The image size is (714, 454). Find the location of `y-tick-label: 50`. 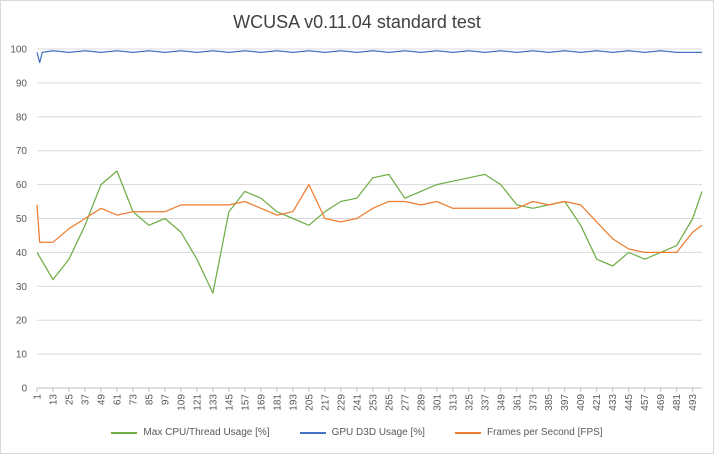

y-tick-label: 50 is located at coordinates (22, 219).